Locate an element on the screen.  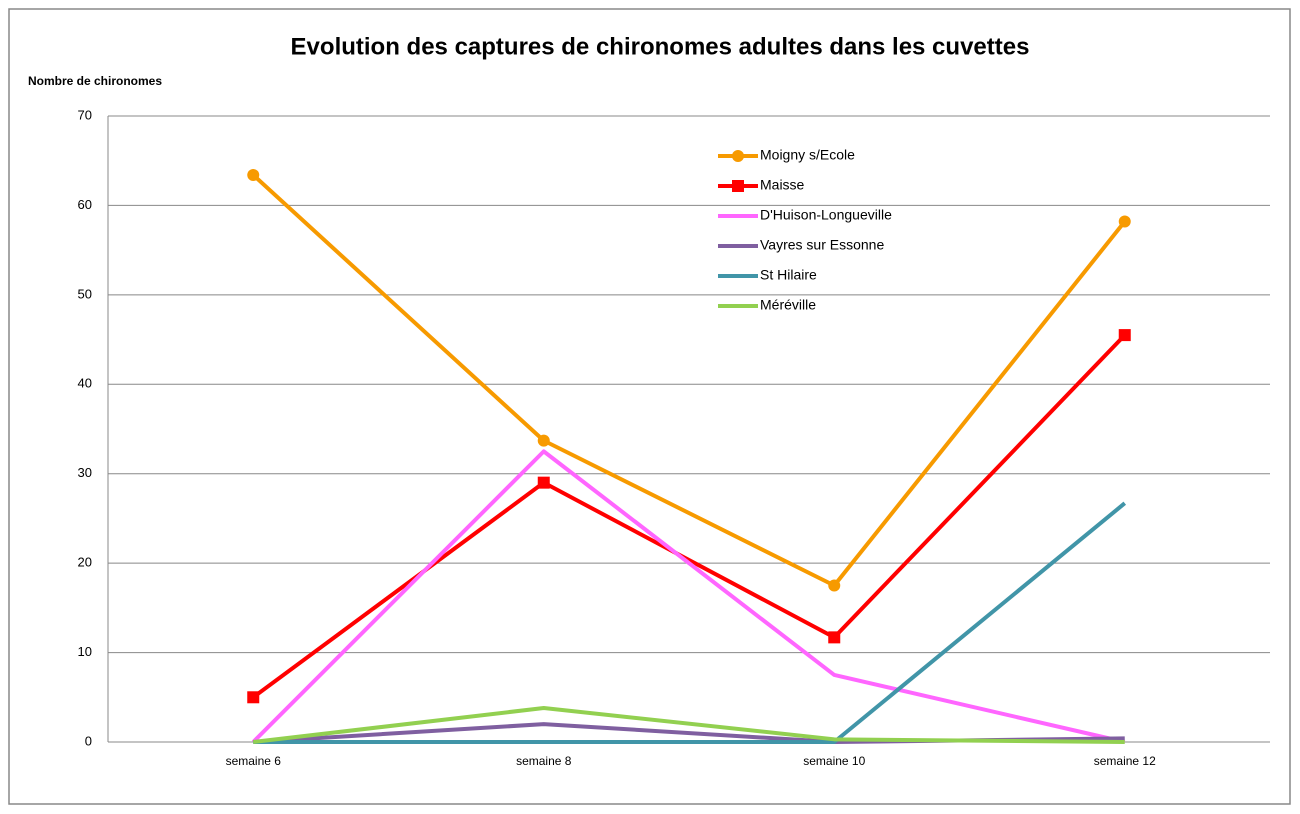
x-tick-label: semaine 12 is located at coordinates (1125, 761).